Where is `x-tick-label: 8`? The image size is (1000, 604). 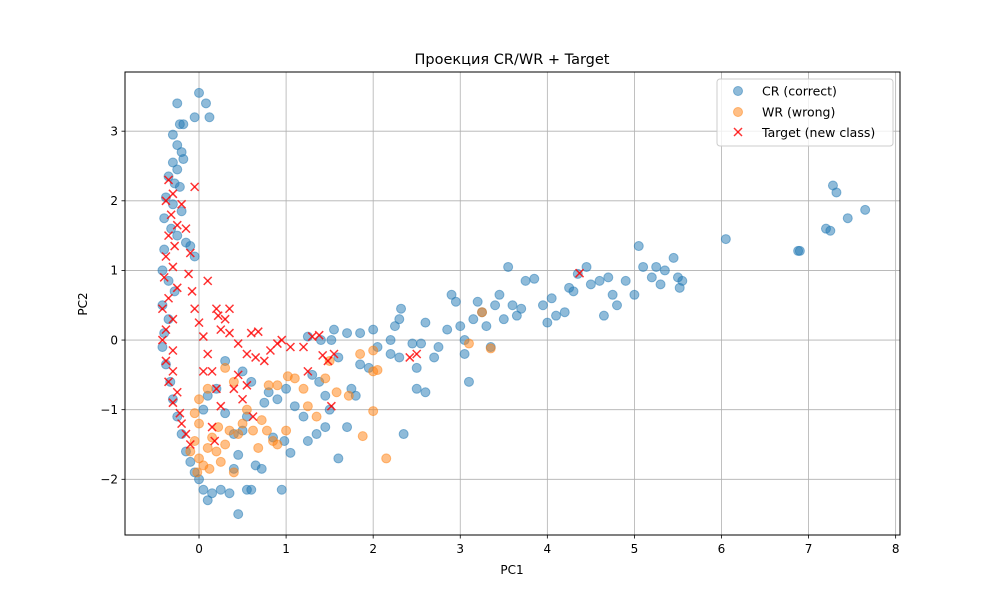
x-tick-label: 8 is located at coordinates (896, 549).